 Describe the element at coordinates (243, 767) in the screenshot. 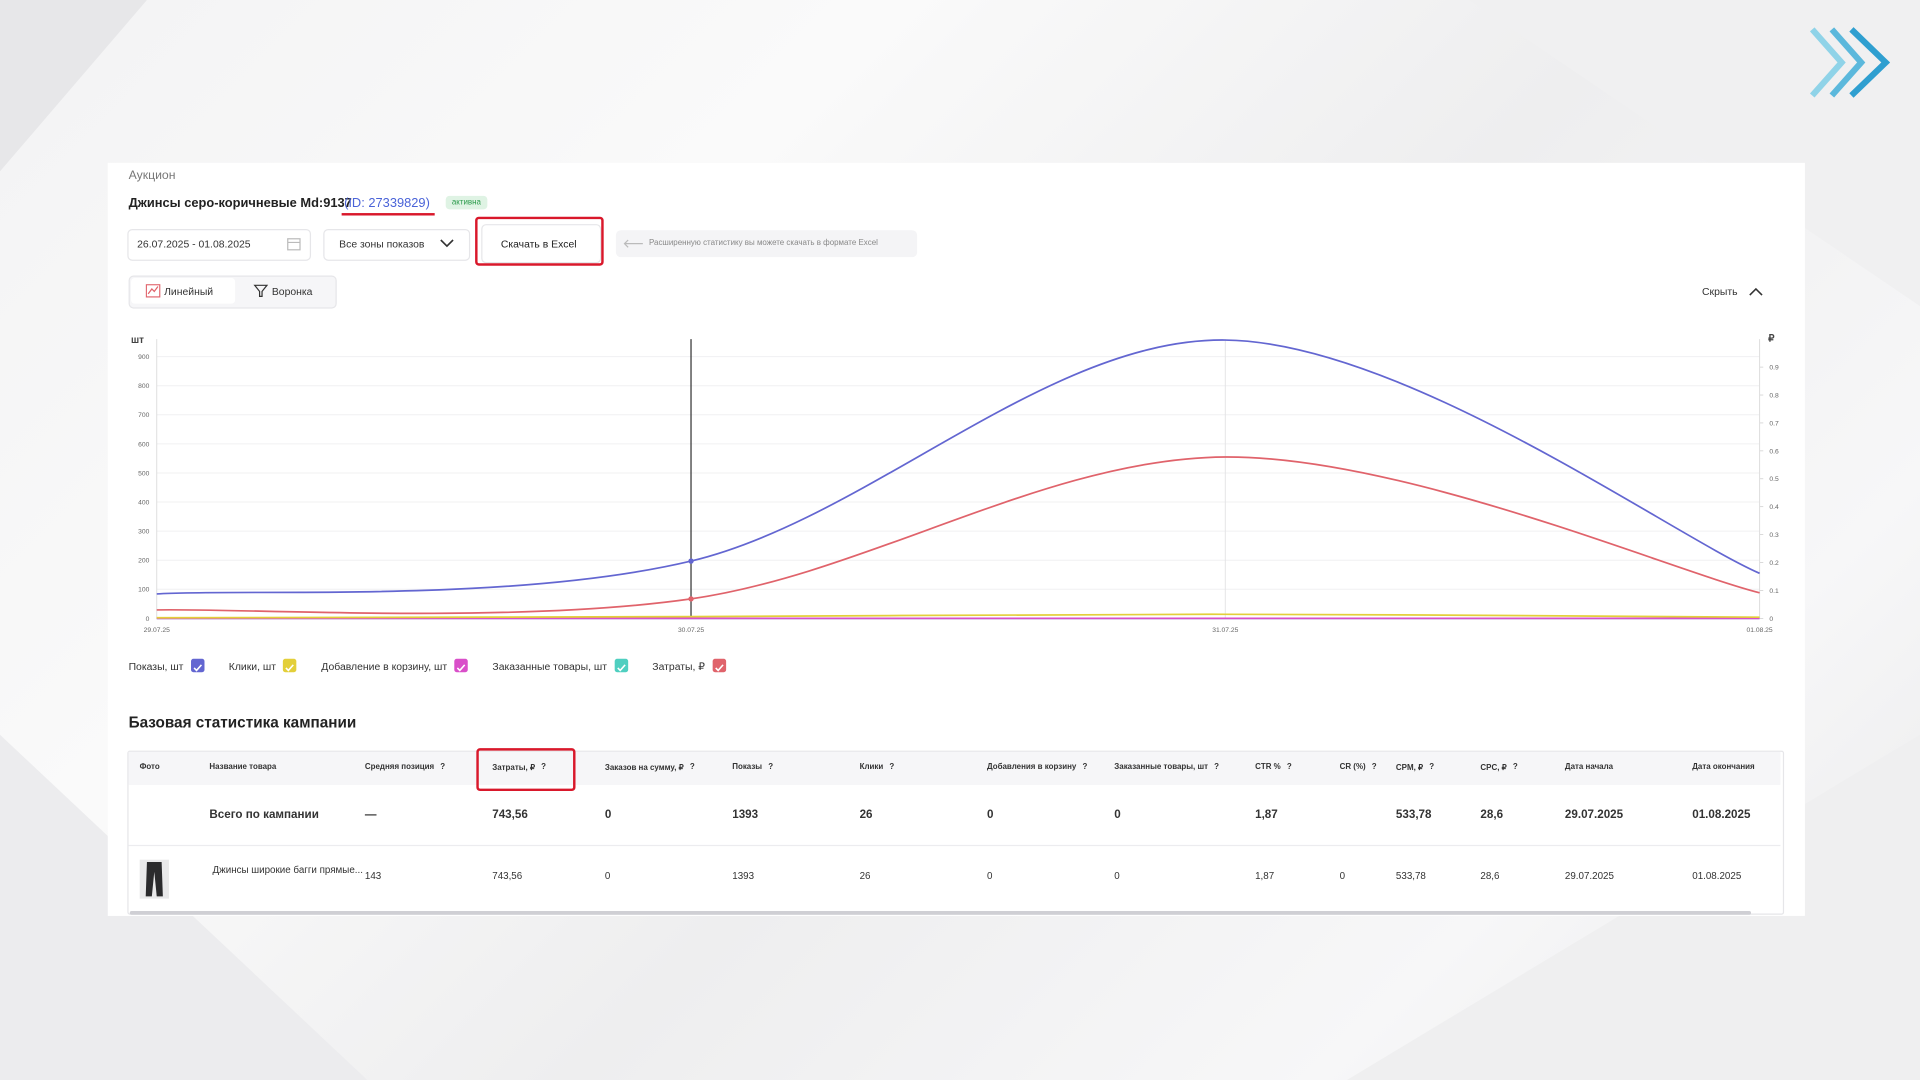

I see `column-header: Название товара` at that location.